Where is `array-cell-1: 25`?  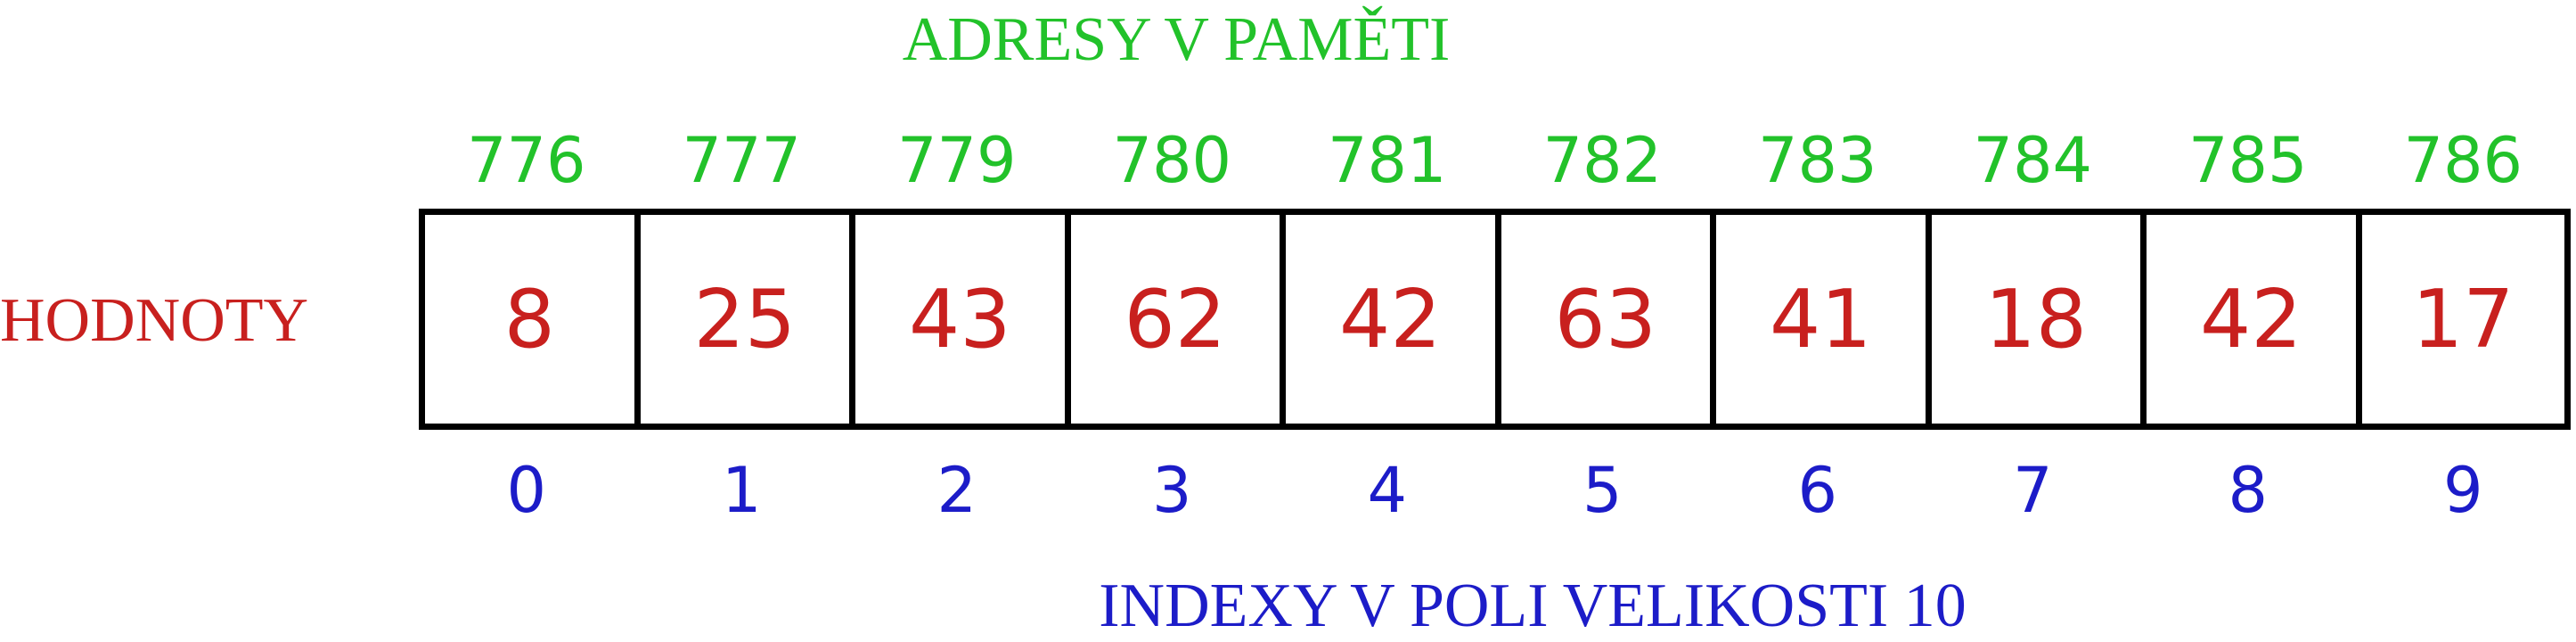
array-cell-1: 25 is located at coordinates (741, 319).